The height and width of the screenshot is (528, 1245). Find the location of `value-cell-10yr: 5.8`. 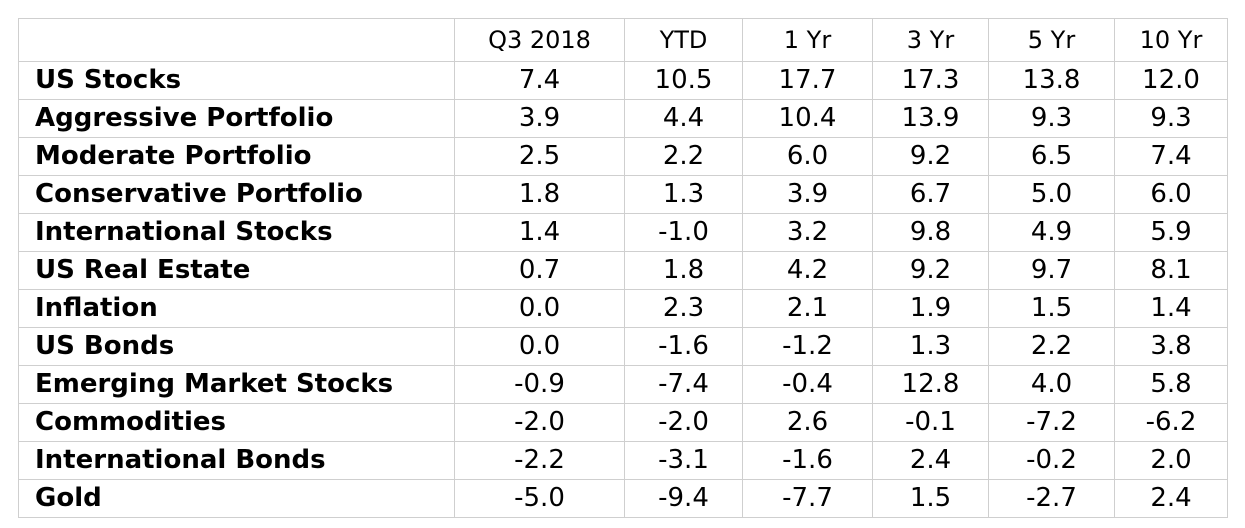

value-cell-10yr: 5.8 is located at coordinates (1171, 384).